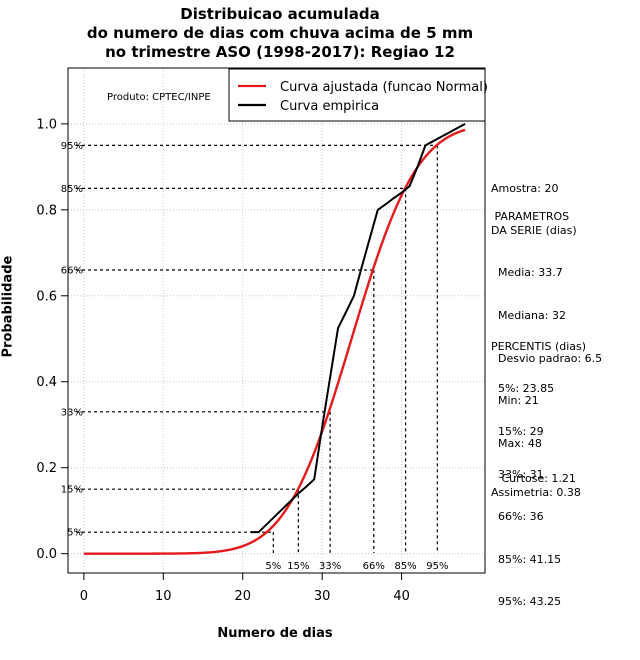 This screenshot has width=640, height=660. What do you see at coordinates (163, 596) in the screenshot?
I see `x-tick-label: 10` at bounding box center [163, 596].